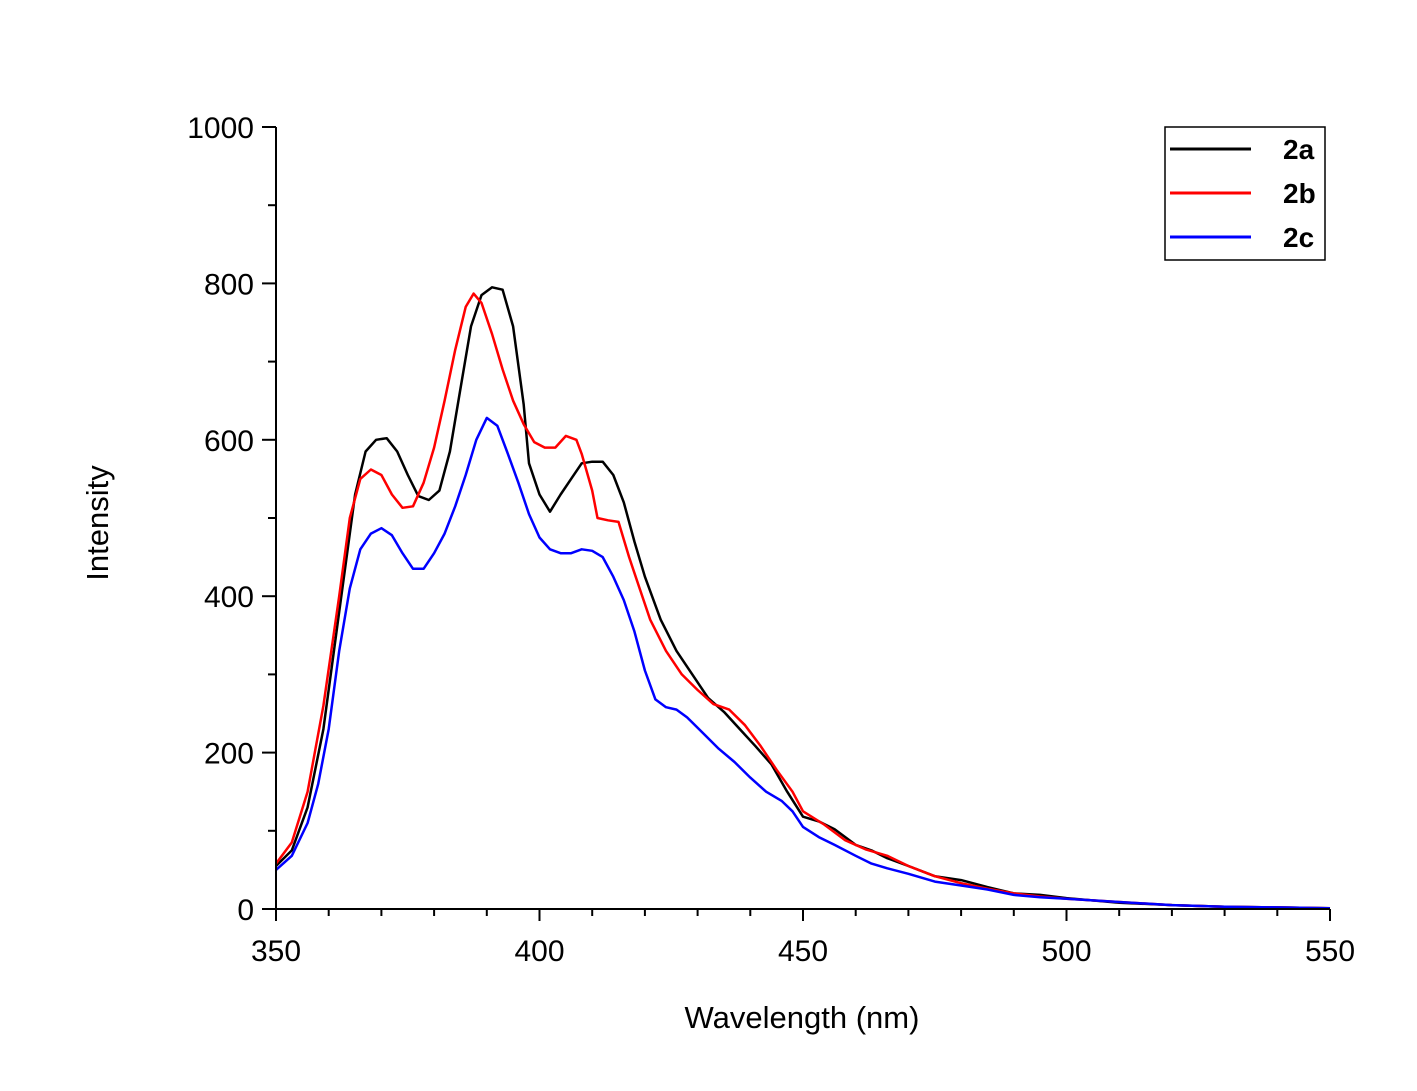  I want to click on legend-label-2a: 2a, so click(1299, 149).